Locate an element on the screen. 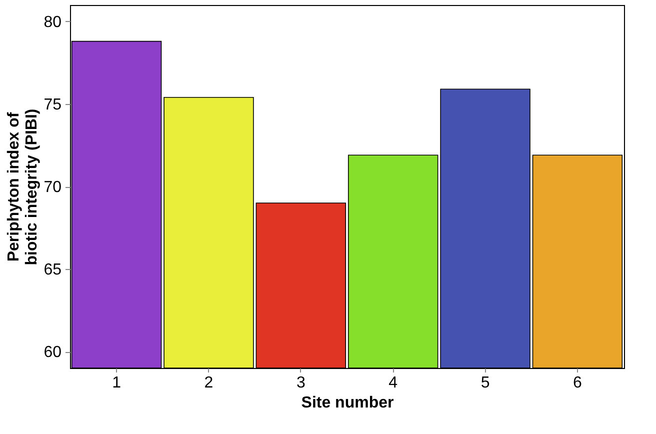  x-tick-label: 2 is located at coordinates (209, 383).